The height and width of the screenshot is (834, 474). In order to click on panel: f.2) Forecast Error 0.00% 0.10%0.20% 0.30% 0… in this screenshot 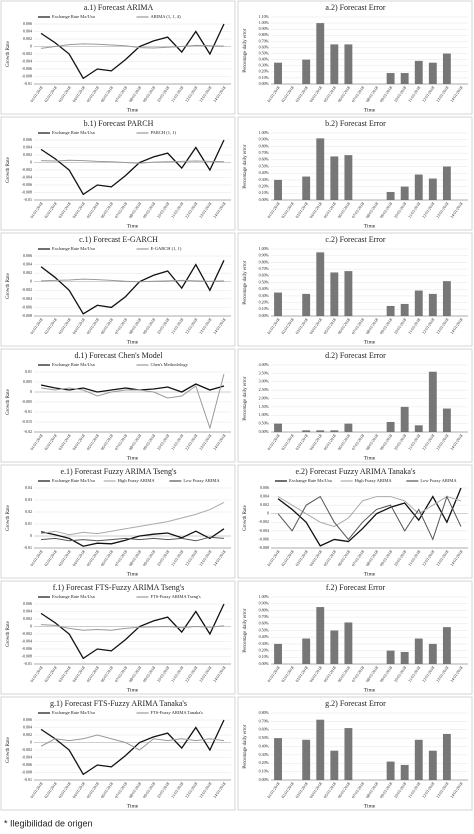, I will do `click(355, 637)`.